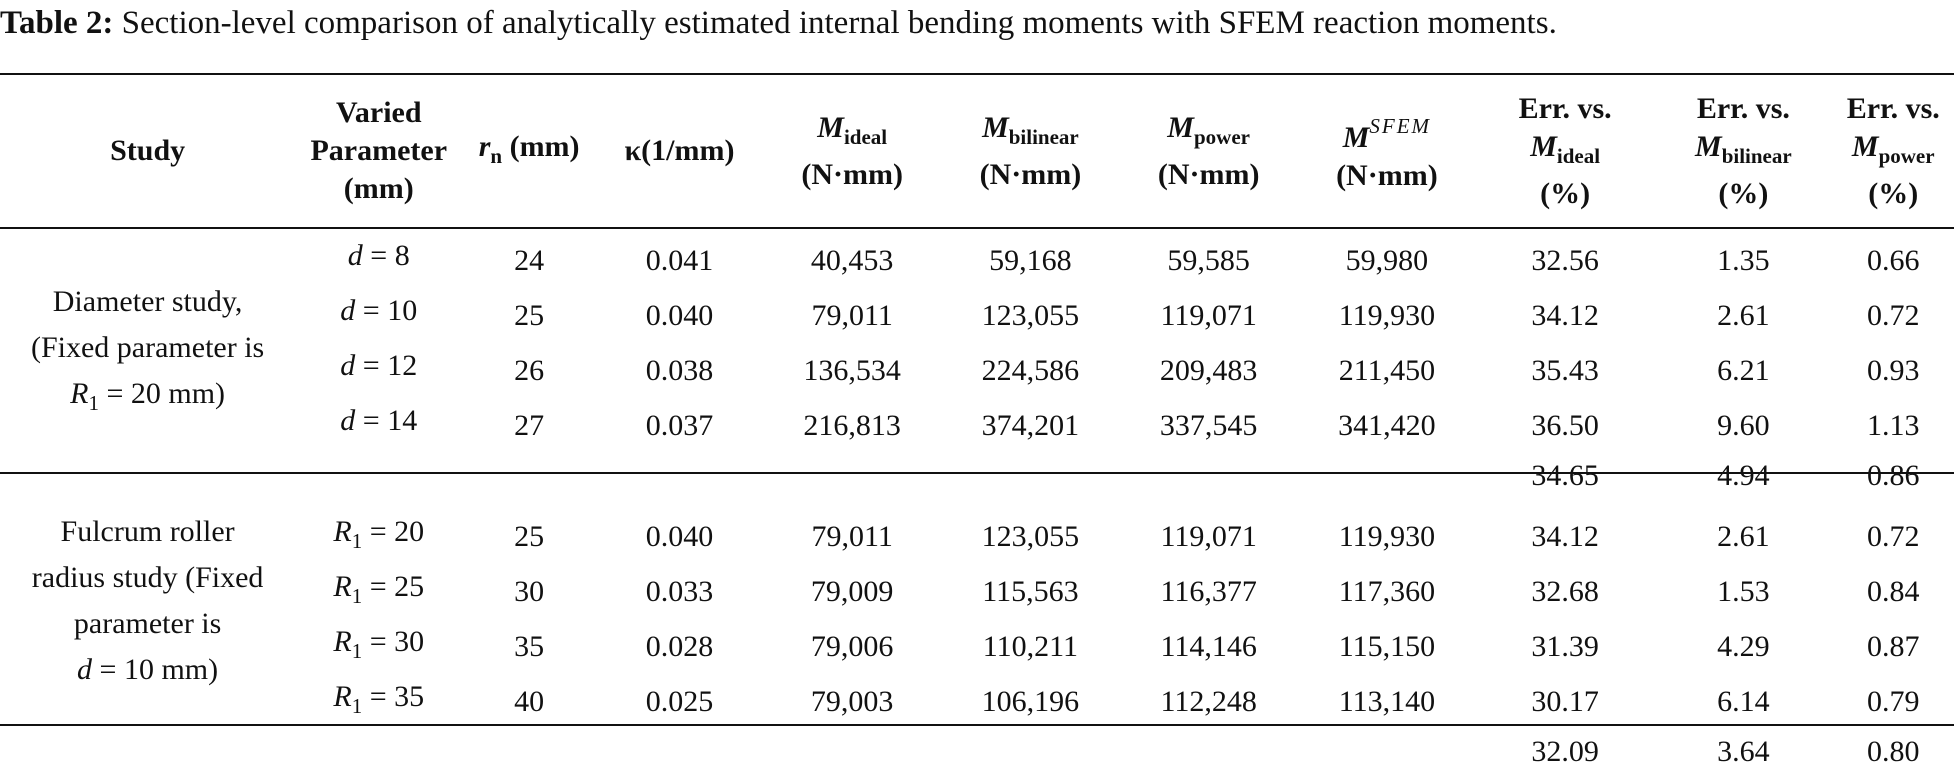  What do you see at coordinates (1030, 591) in the screenshot?
I see `m-bilinear-cell: 115,563` at bounding box center [1030, 591].